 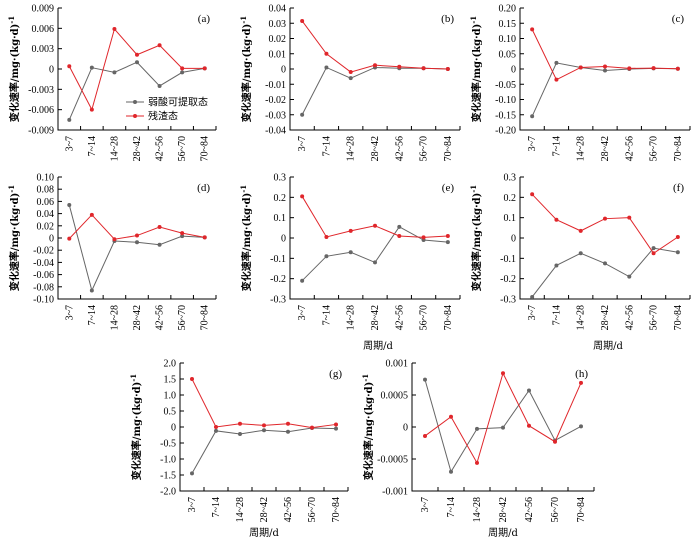 What do you see at coordinates (43, 275) in the screenshot?
I see `y-tick-label: -0.06` at bounding box center [43, 275].